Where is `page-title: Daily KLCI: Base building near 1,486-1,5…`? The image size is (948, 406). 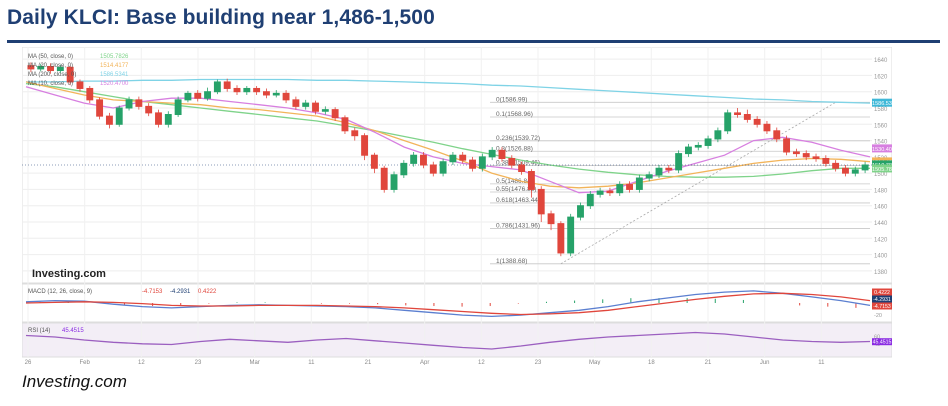
page-title: Daily KLCI: Base building near 1,486-1,5… is located at coordinates (221, 17).